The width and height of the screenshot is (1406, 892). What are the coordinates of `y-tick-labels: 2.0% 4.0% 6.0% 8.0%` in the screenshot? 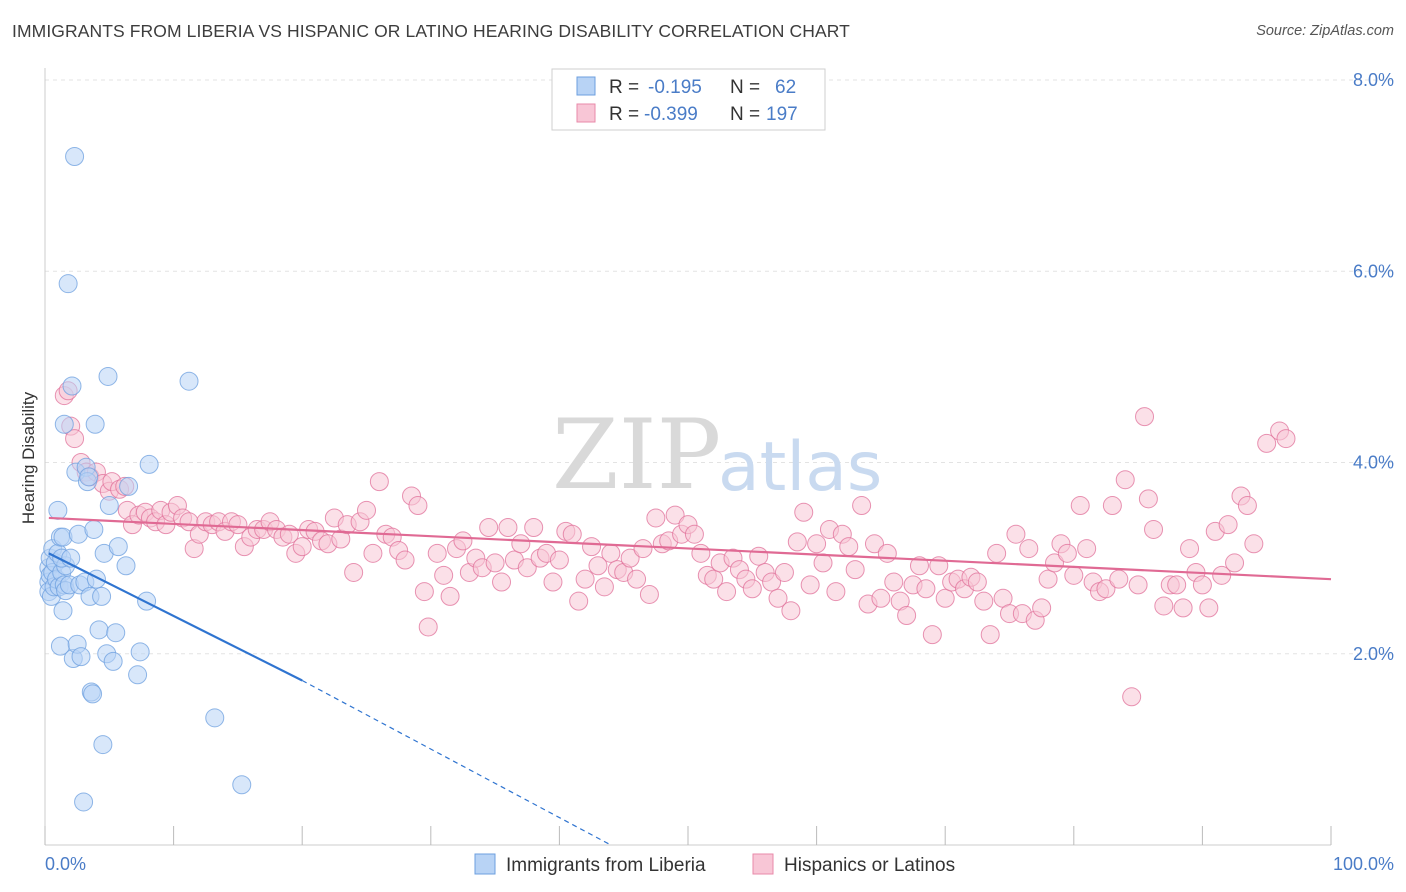 It's located at (1373, 367).